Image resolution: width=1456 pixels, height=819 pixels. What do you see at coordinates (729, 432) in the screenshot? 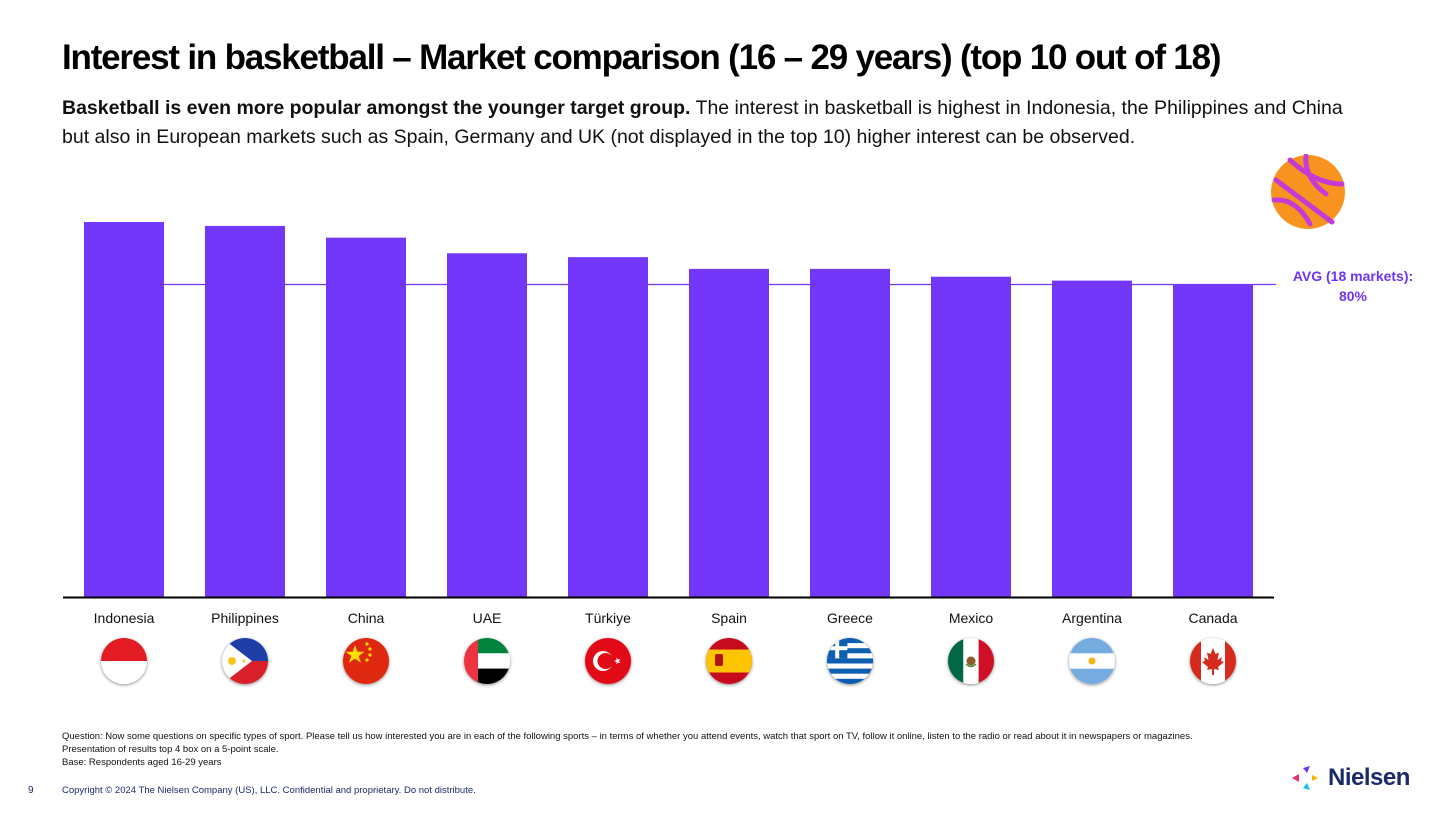
I see `bar-spain` at bounding box center [729, 432].